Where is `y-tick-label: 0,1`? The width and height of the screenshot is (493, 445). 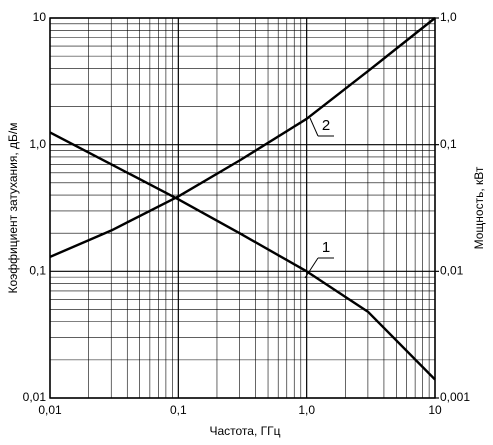
y-tick-label: 0,1 is located at coordinates (37, 271).